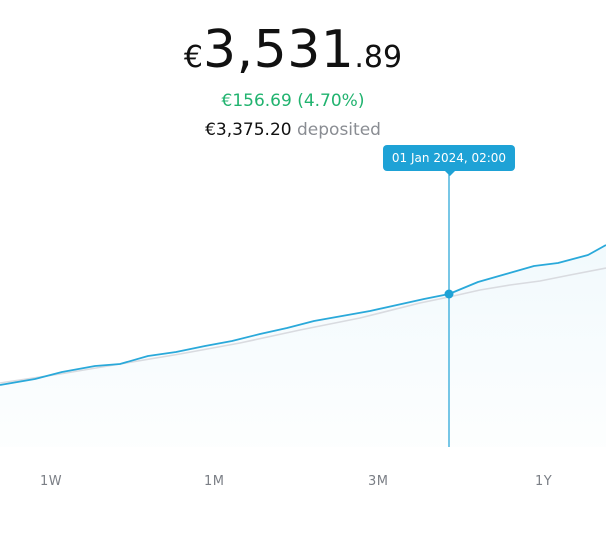 Image resolution: width=606 pixels, height=533 pixels. I want to click on date-tooltip: 01 Jan 2024, 02:00, so click(449, 160).